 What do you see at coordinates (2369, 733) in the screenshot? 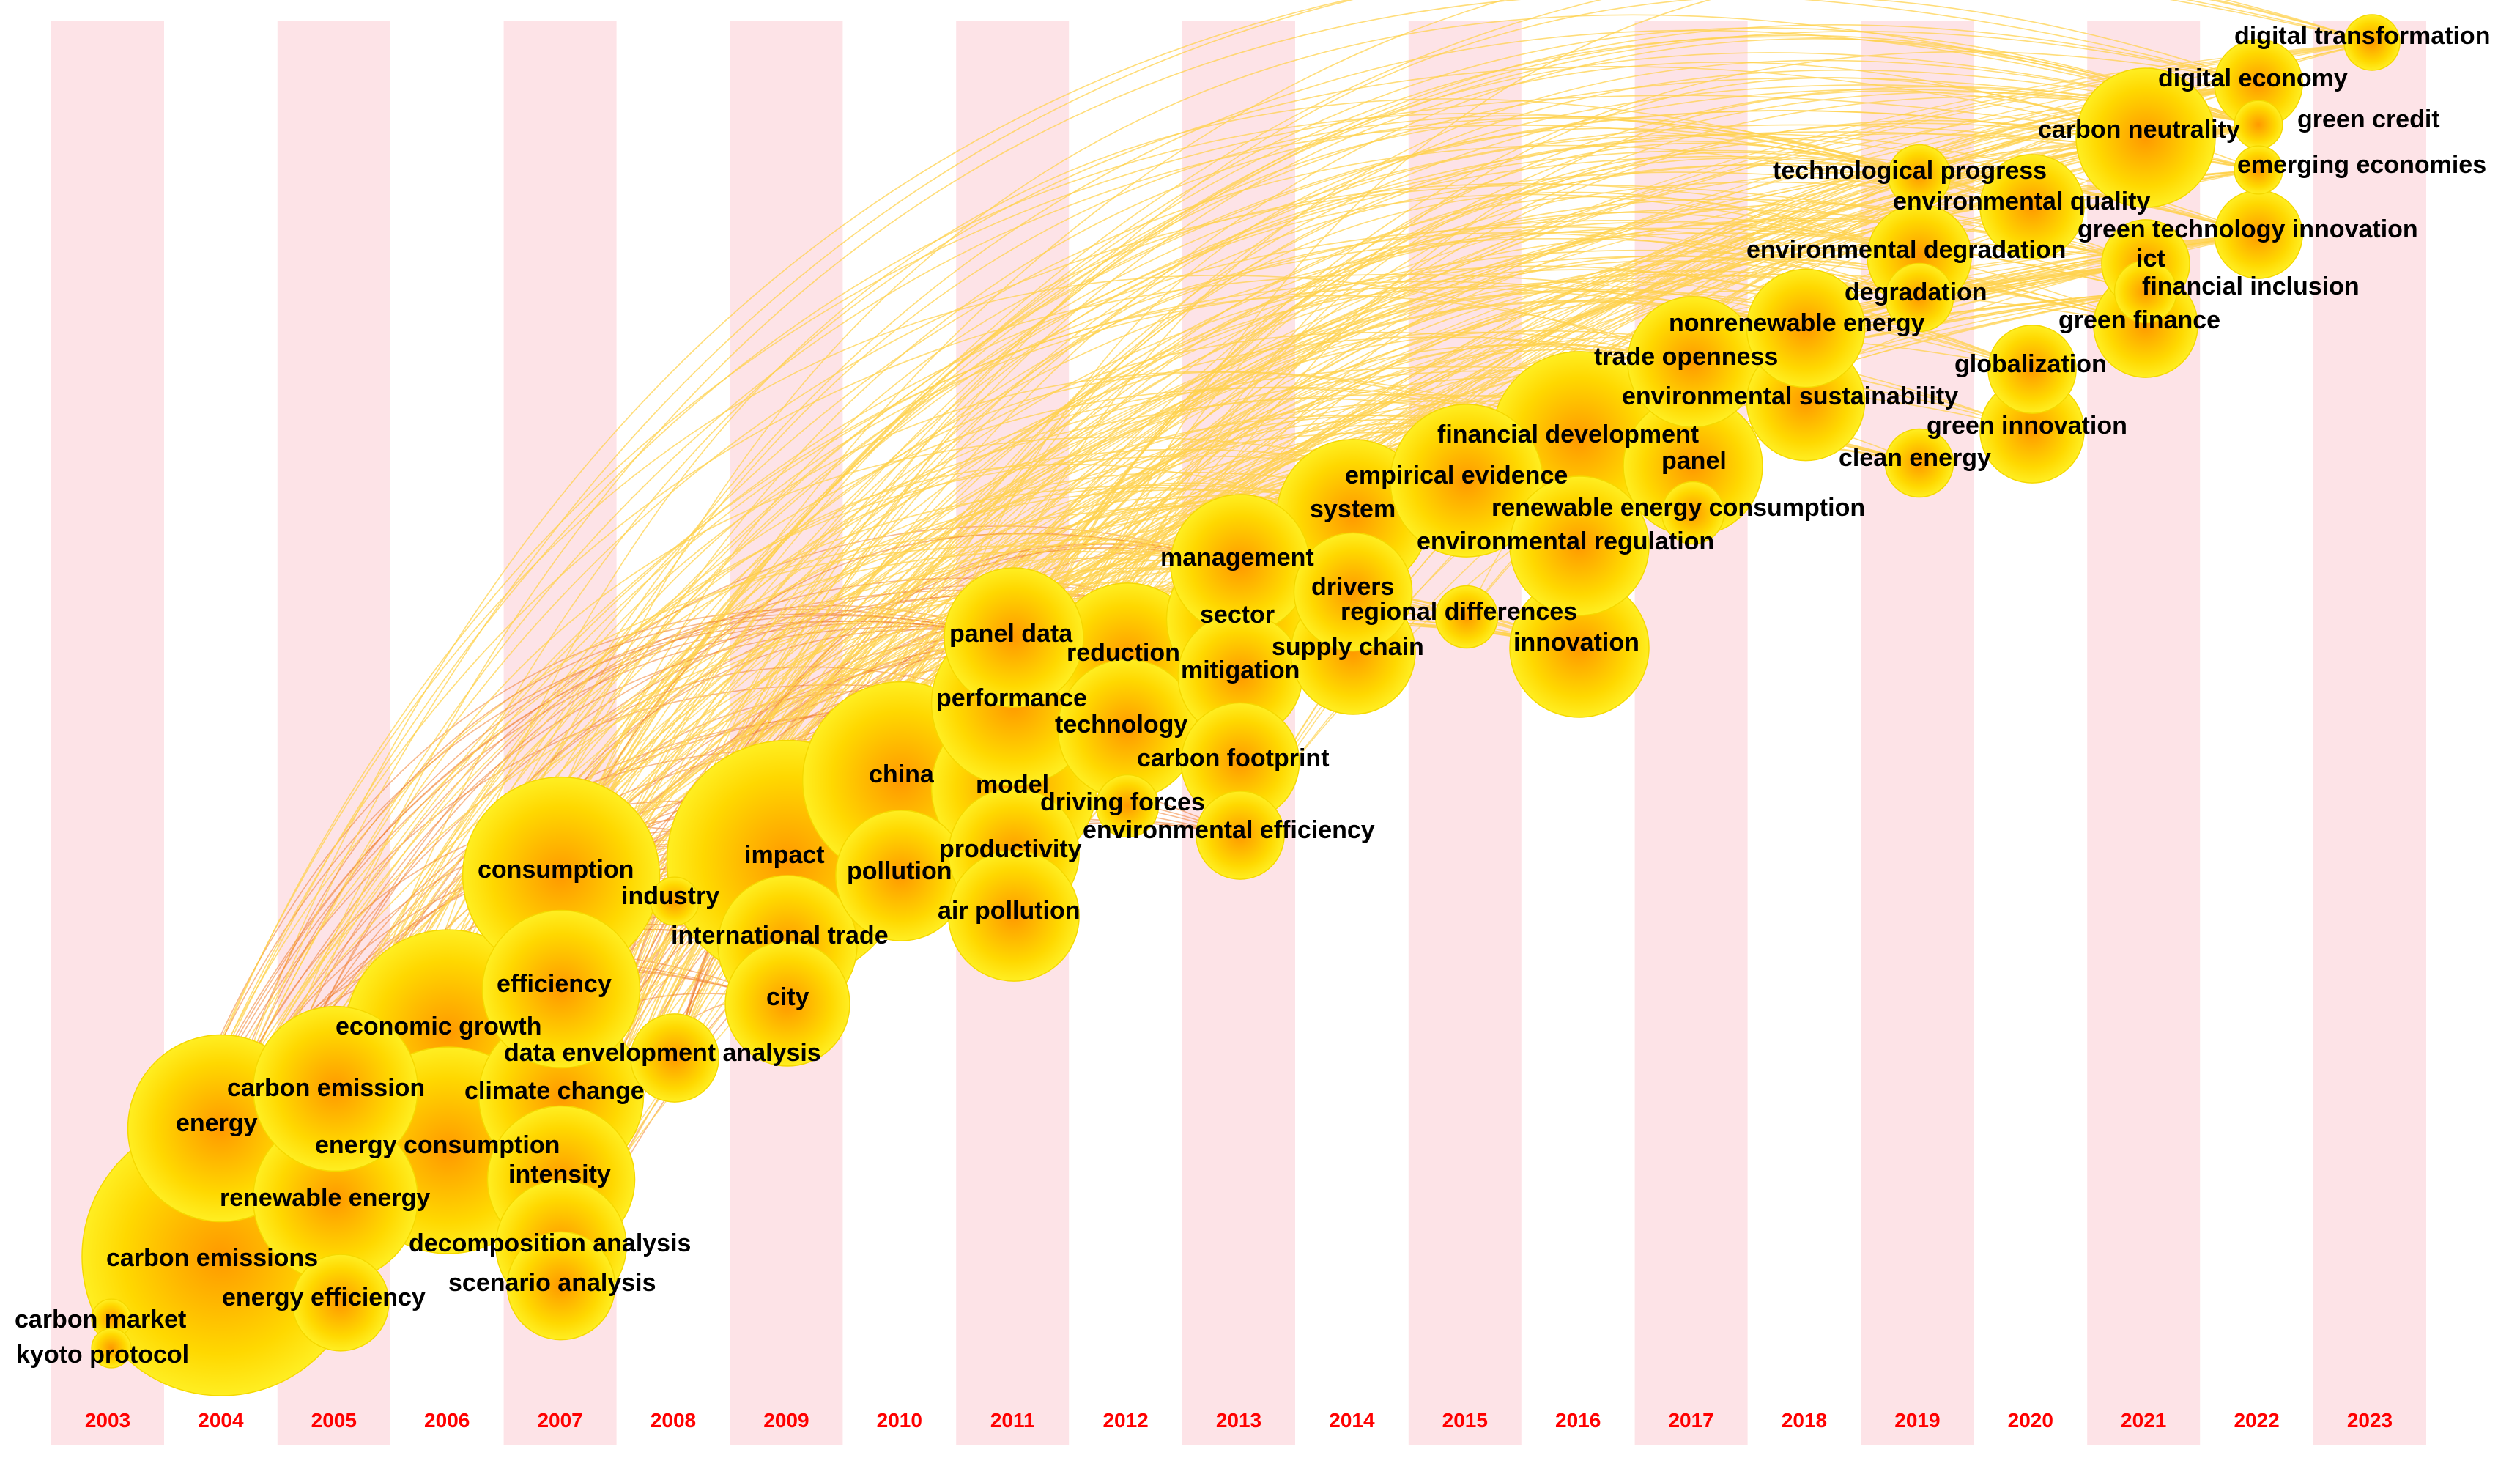
I see `year-band-2023` at bounding box center [2369, 733].